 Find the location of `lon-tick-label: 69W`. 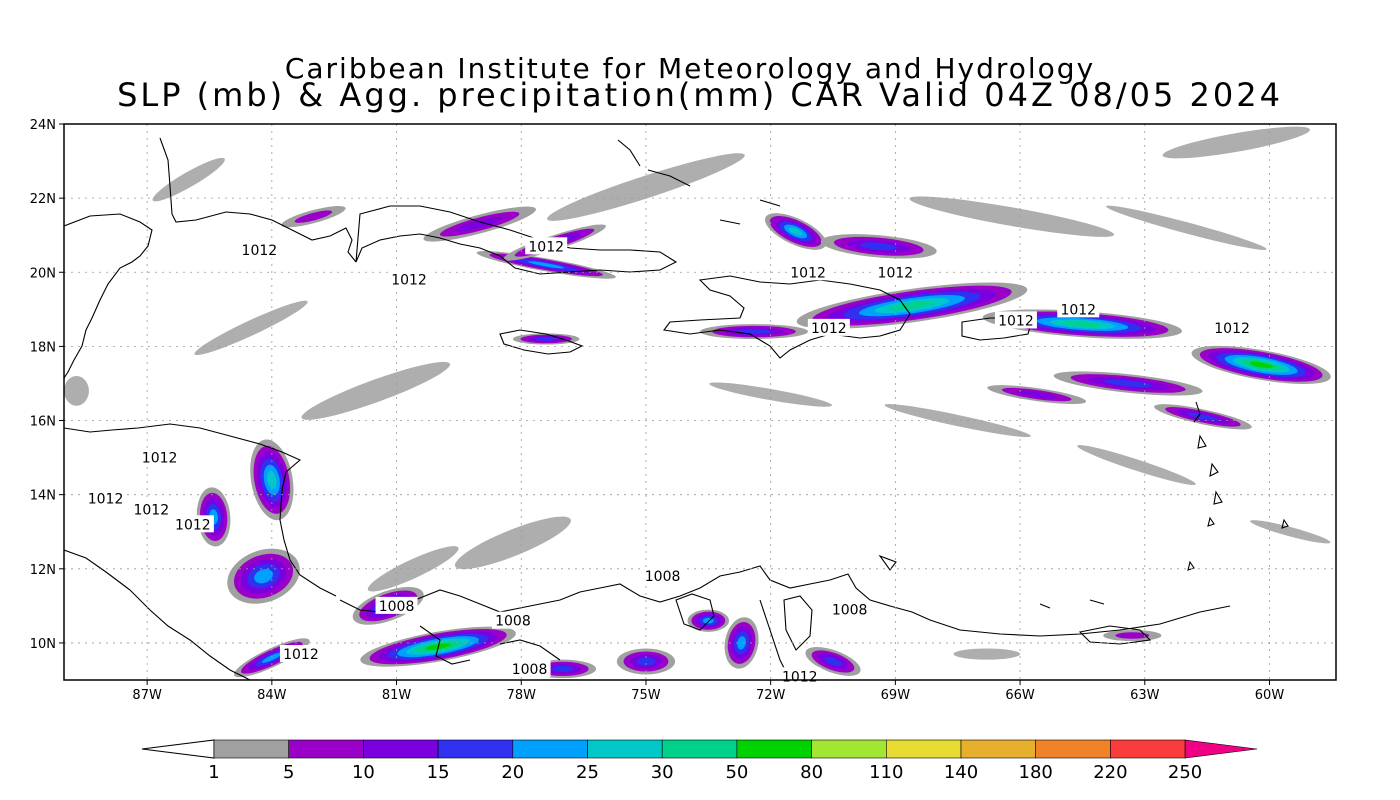

lon-tick-label: 69W is located at coordinates (896, 695).